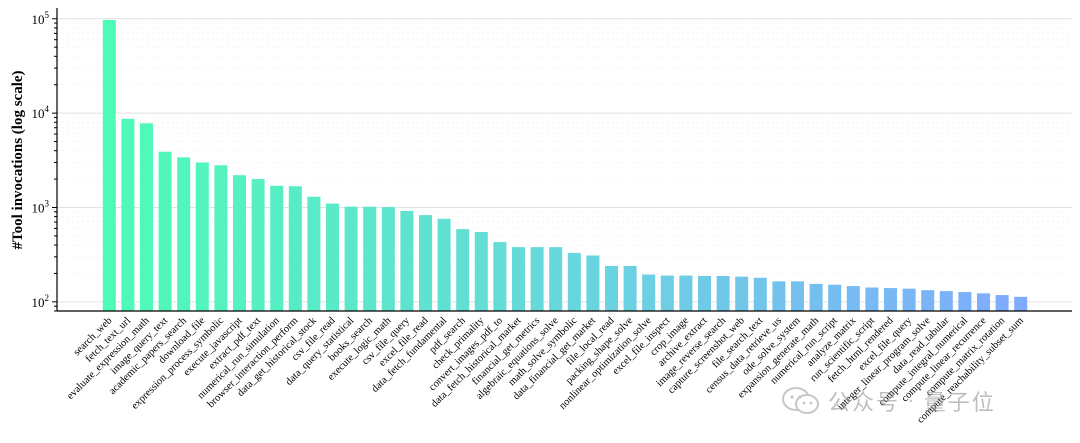 This screenshot has height=443, width=1080. Describe the element at coordinates (41, 206) in the screenshot. I see `y-tick-label: 10³` at that location.